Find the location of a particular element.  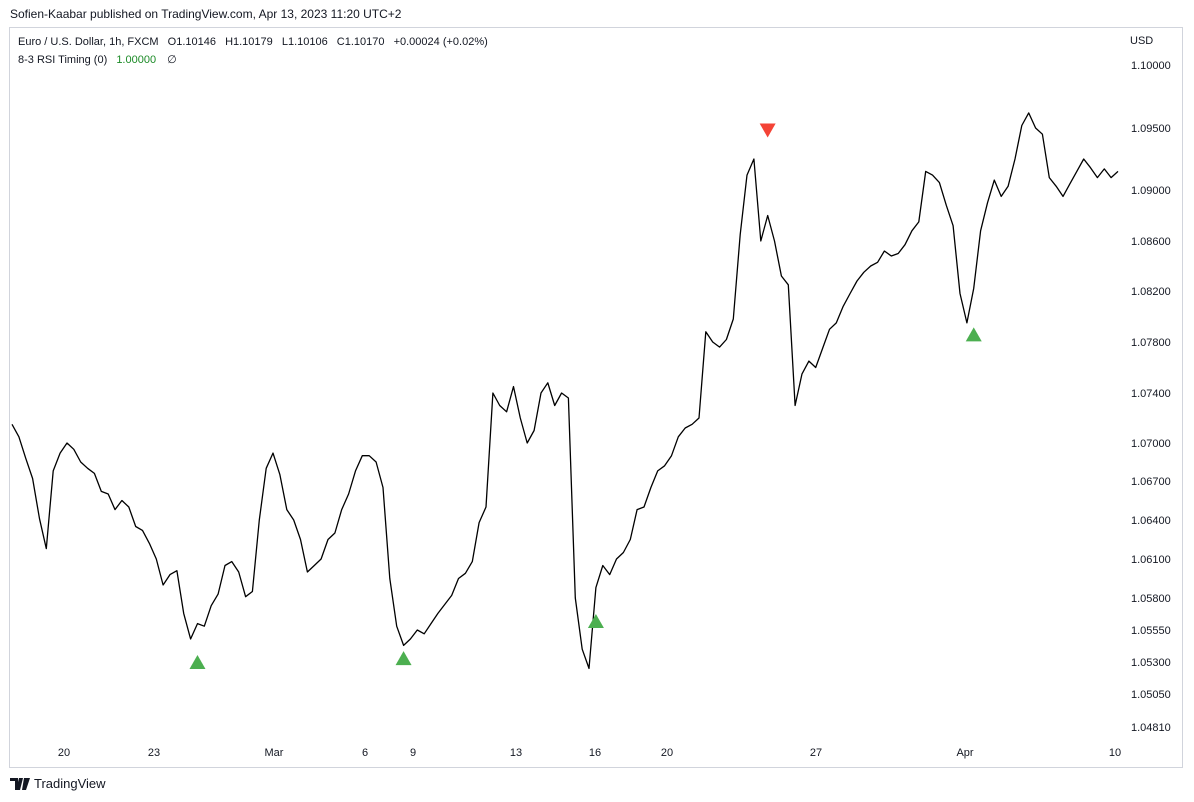

indicator-legend: 8-3 RSI Timing (0) 1.00000 ∅ is located at coordinates (97, 59).